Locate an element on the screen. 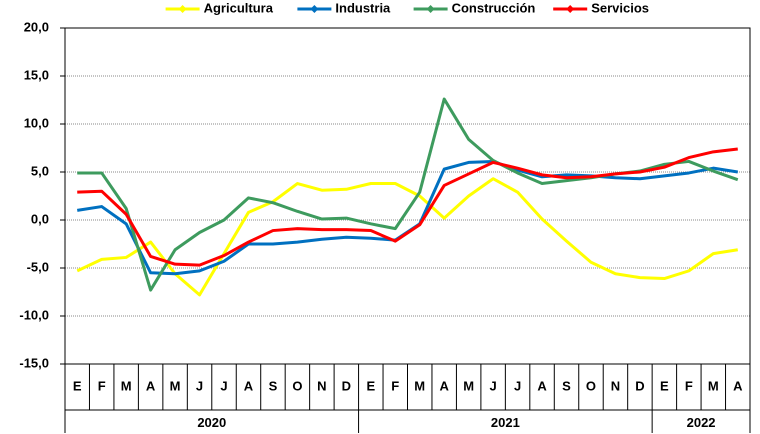 The image size is (760, 434). legend-label: Industria is located at coordinates (363, 7).